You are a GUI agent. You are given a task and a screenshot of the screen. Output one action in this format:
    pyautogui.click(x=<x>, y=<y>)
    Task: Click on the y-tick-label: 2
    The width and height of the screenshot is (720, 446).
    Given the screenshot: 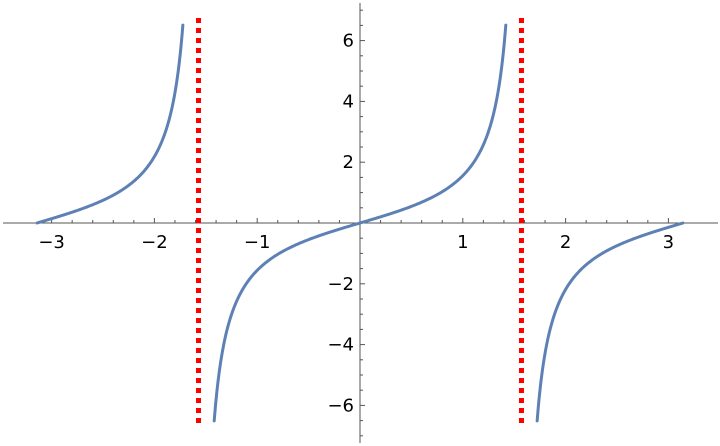 What is the action you would take?
    pyautogui.click(x=348, y=162)
    